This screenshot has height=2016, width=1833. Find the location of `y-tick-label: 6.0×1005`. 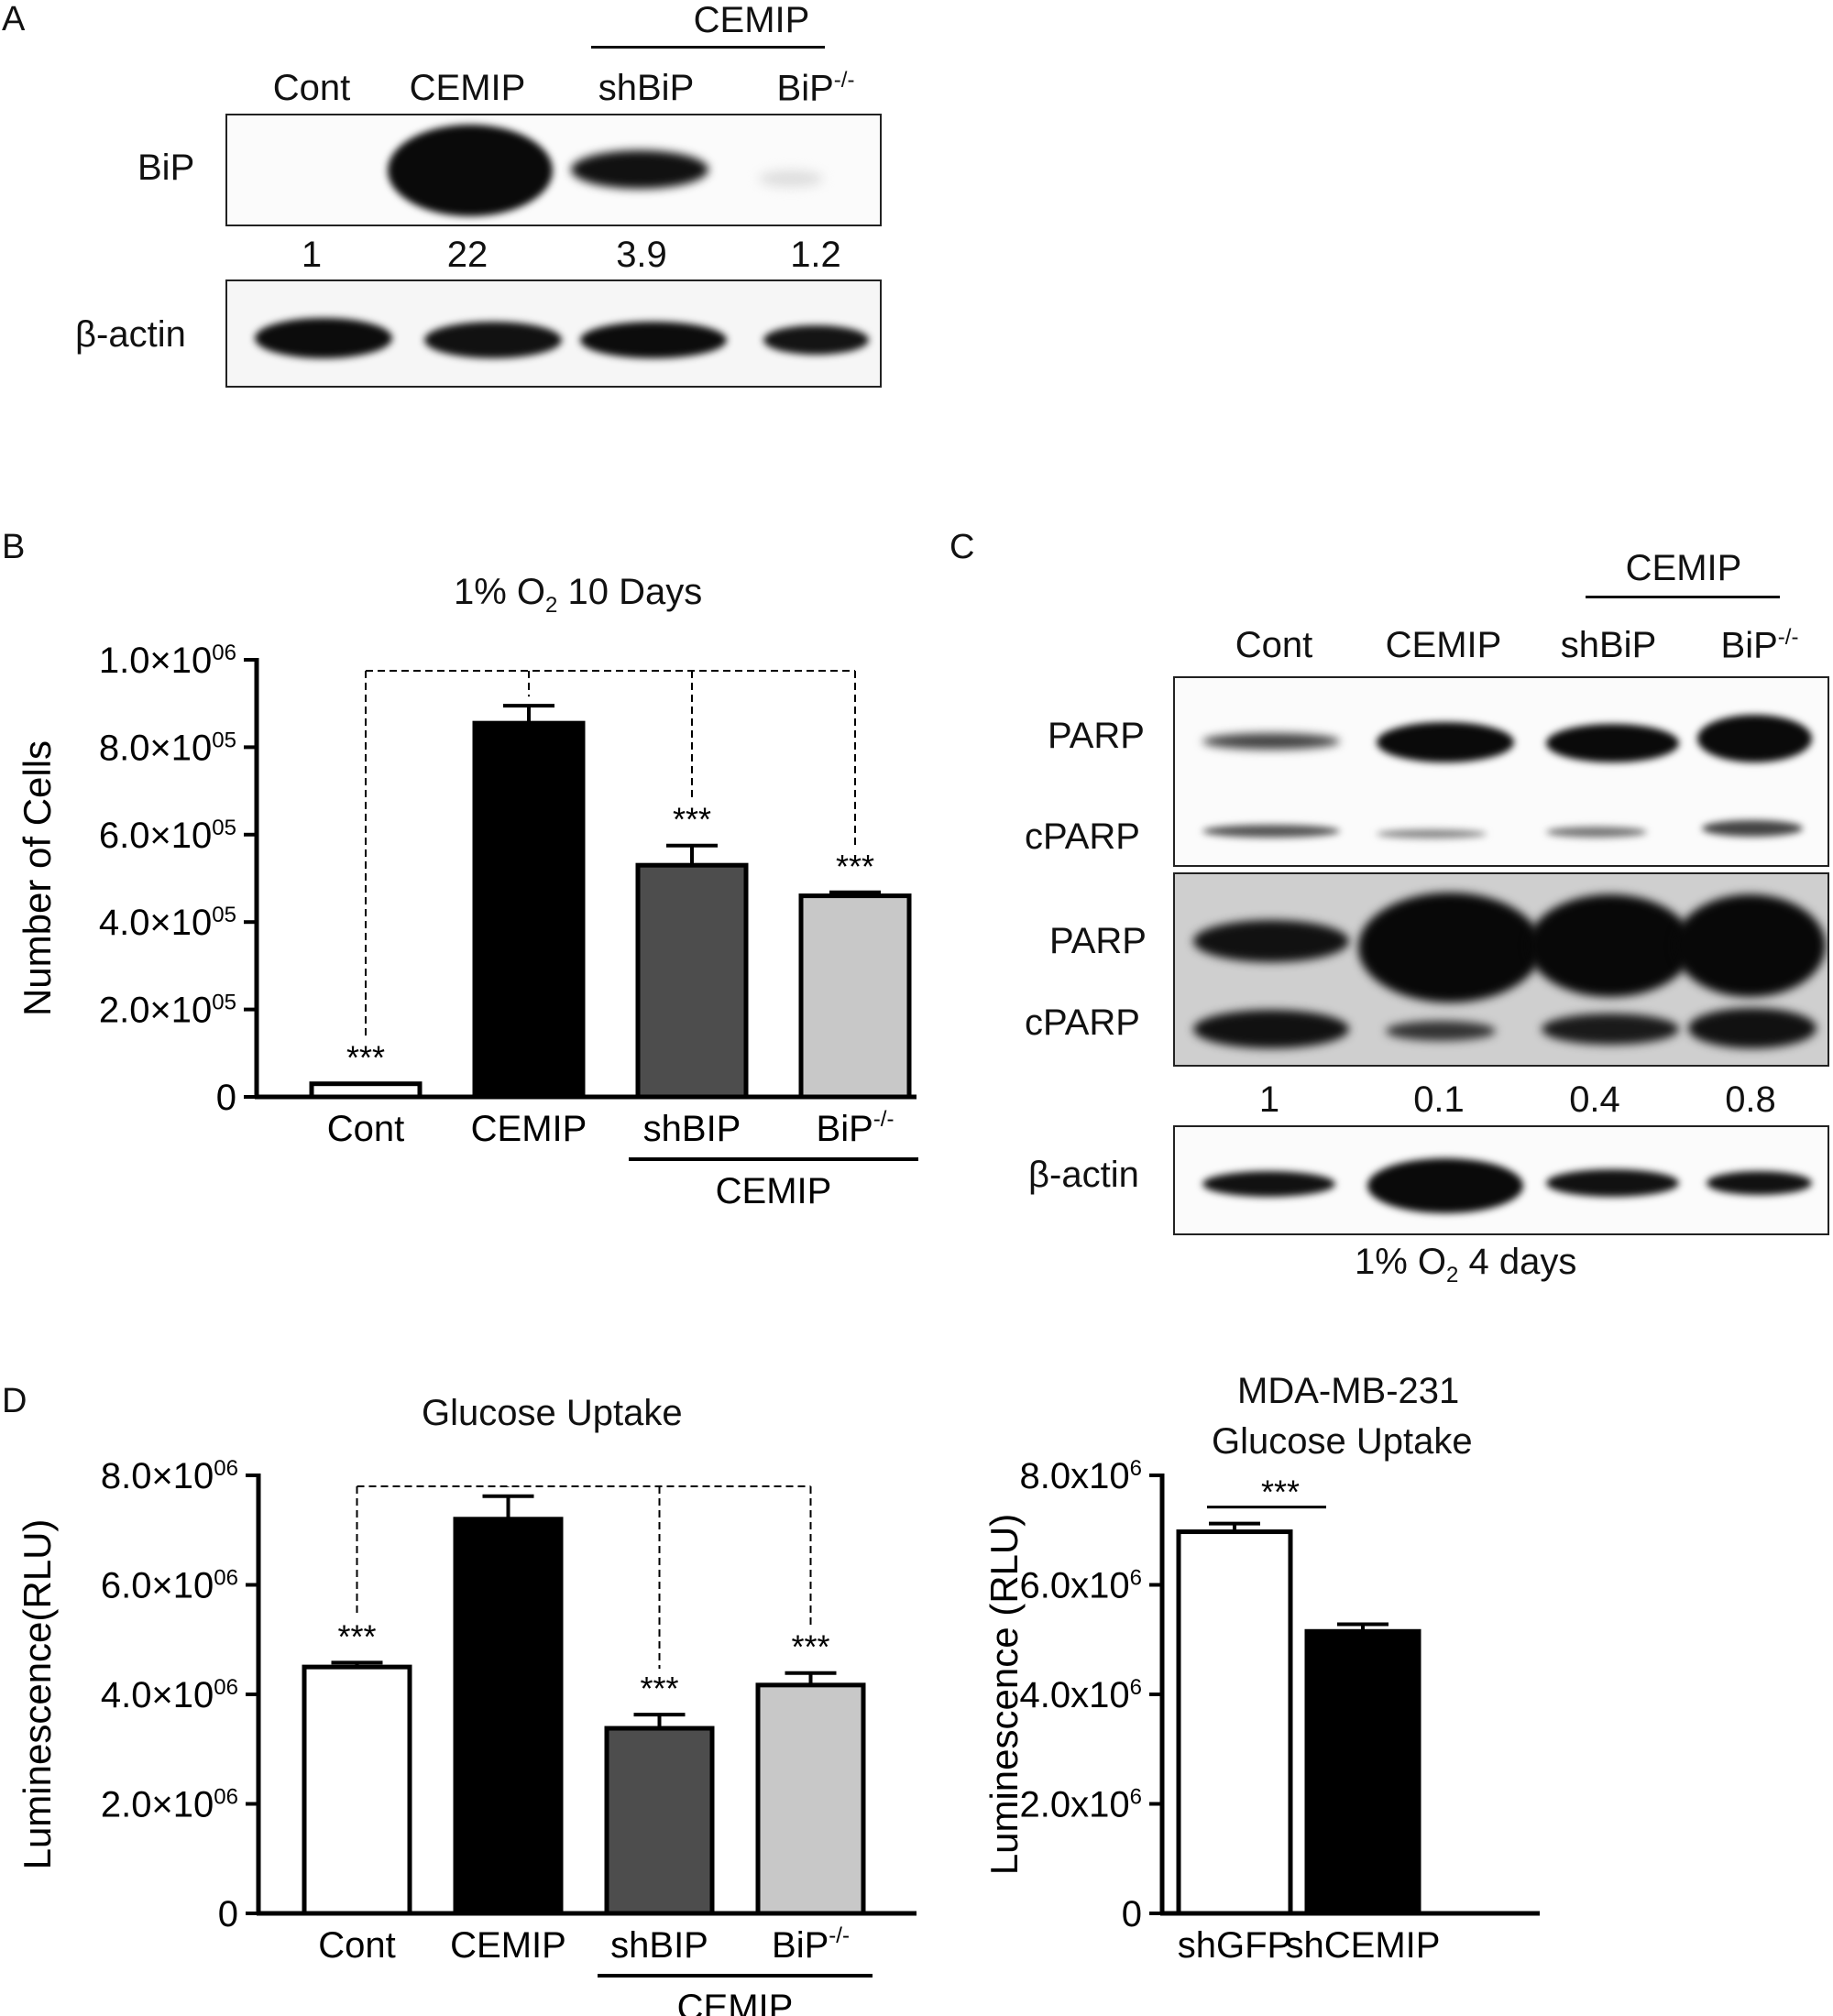

y-tick-label: 6.0×1005 is located at coordinates (167, 836).